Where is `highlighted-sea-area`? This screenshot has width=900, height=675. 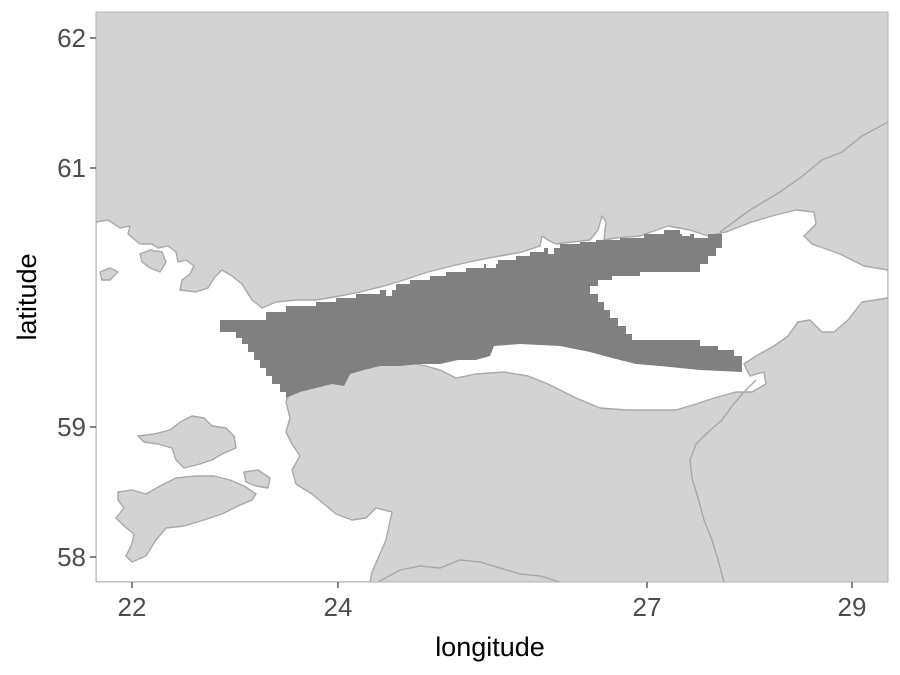
highlighted-sea-area is located at coordinates (481, 314).